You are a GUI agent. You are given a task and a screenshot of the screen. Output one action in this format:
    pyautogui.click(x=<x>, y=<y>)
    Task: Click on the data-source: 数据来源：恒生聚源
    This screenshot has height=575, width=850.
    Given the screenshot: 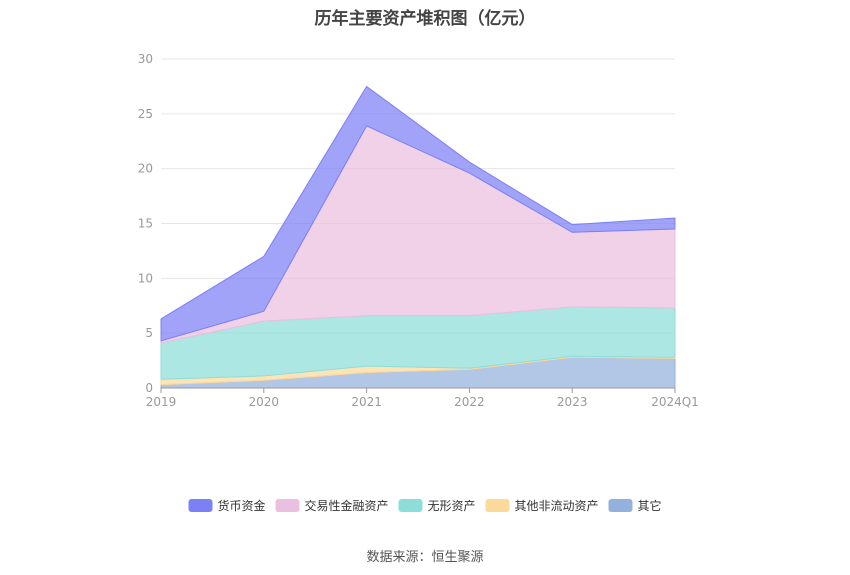 What is the action you would take?
    pyautogui.click(x=425, y=557)
    